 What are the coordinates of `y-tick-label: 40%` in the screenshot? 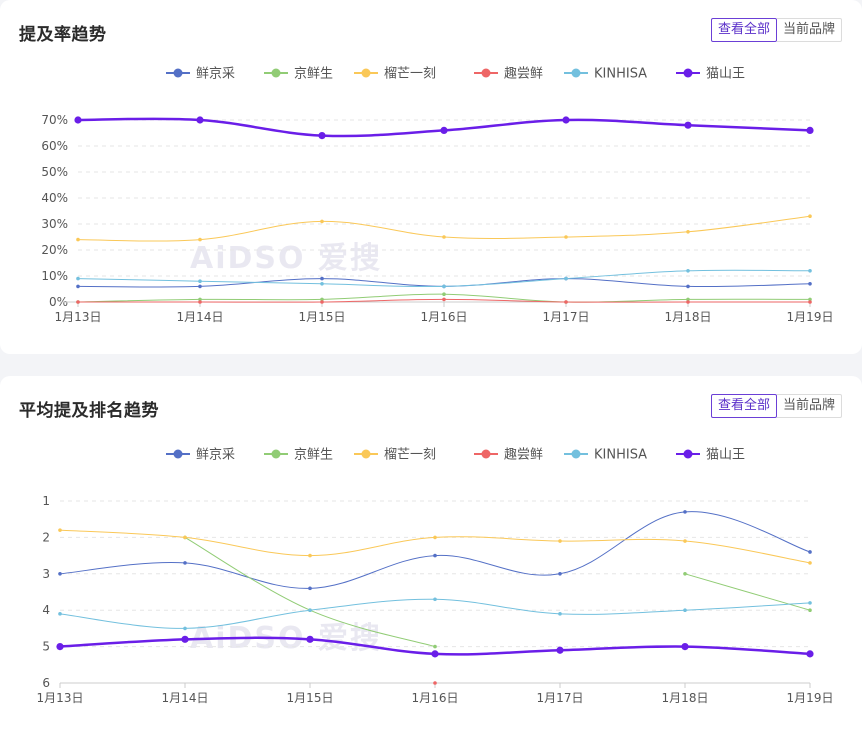 It's located at (54, 198).